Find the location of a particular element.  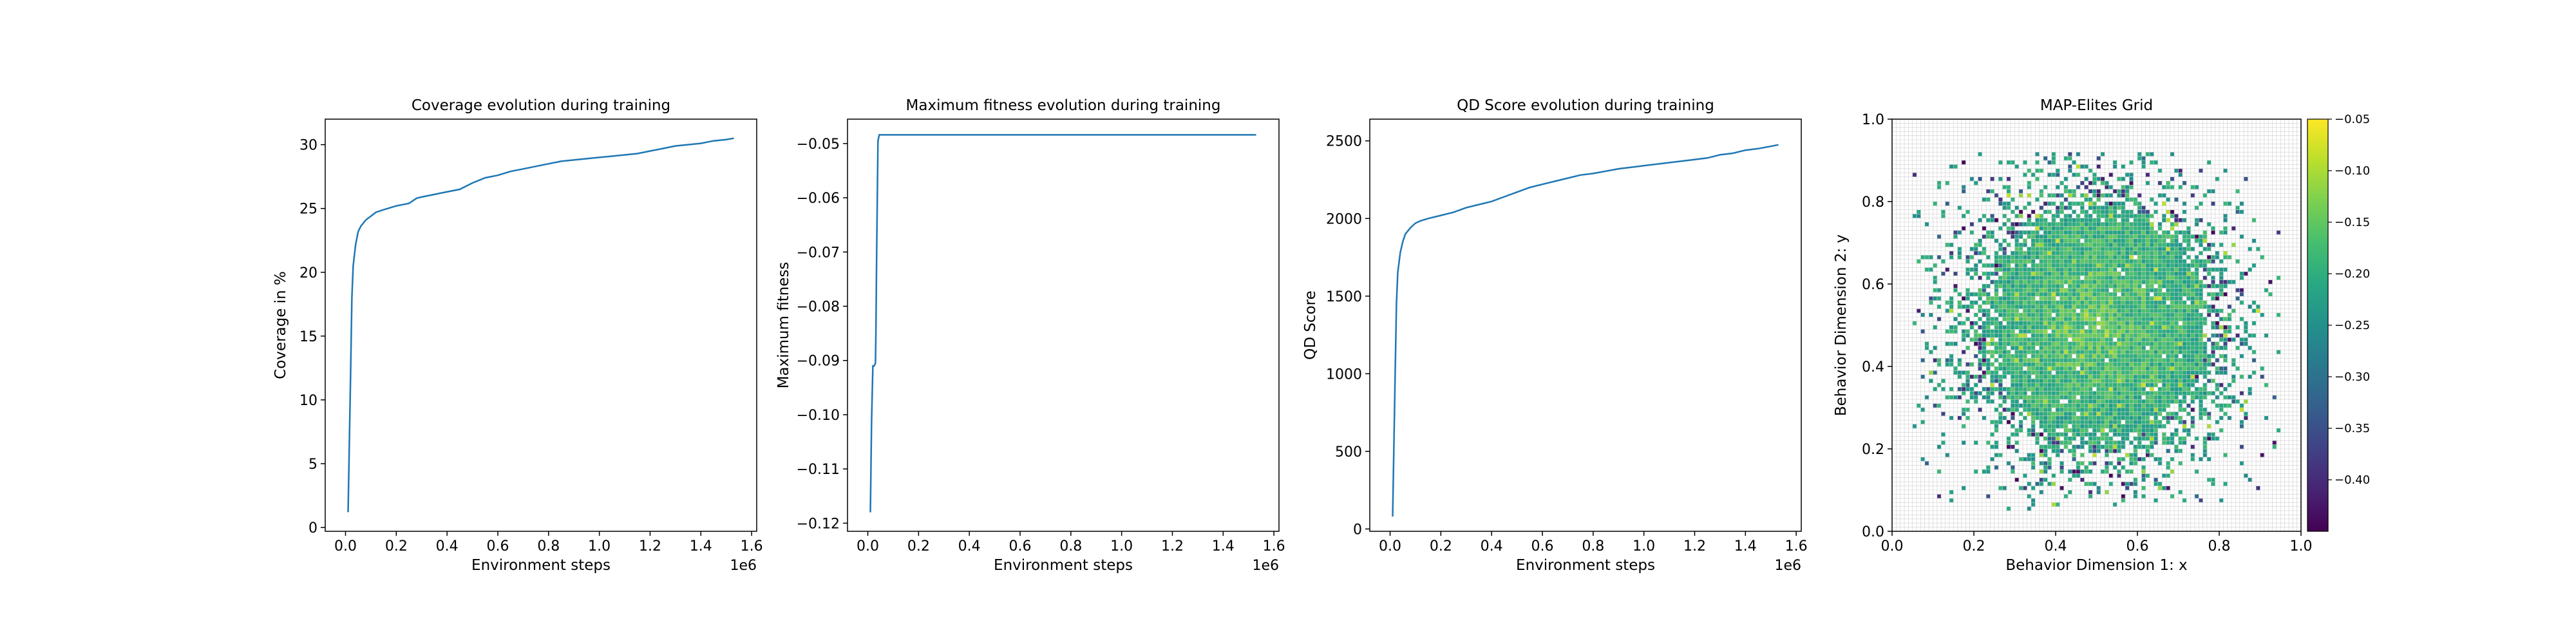

chart-title: QD Score evolution during training is located at coordinates (1585, 105).